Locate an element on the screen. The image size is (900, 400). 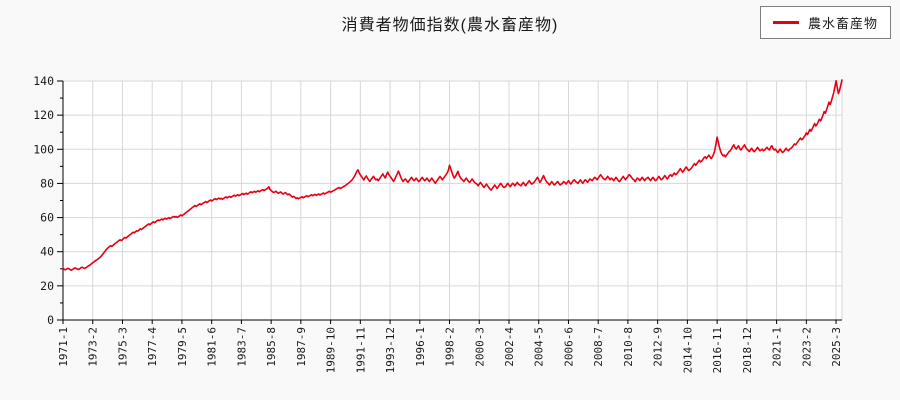
x-tick-label: 1998-2 is located at coordinates (450, 347).